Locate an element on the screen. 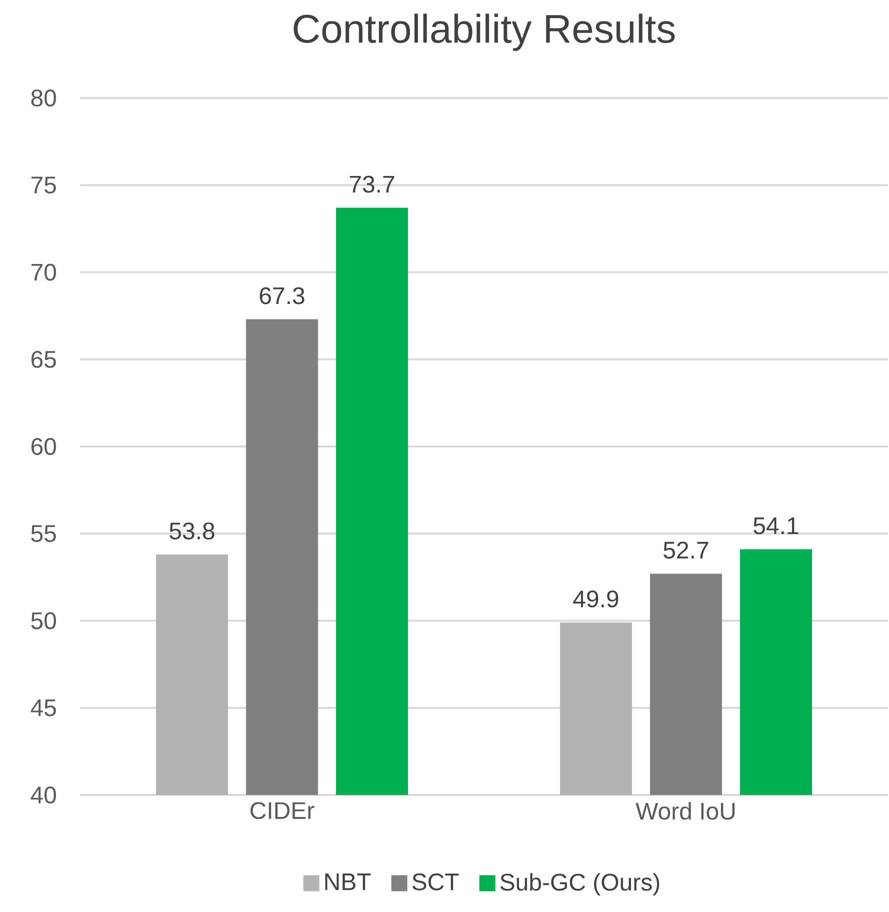 Image resolution: width=889 pixels, height=912 pixels. legend-label: SCT is located at coordinates (435, 881).